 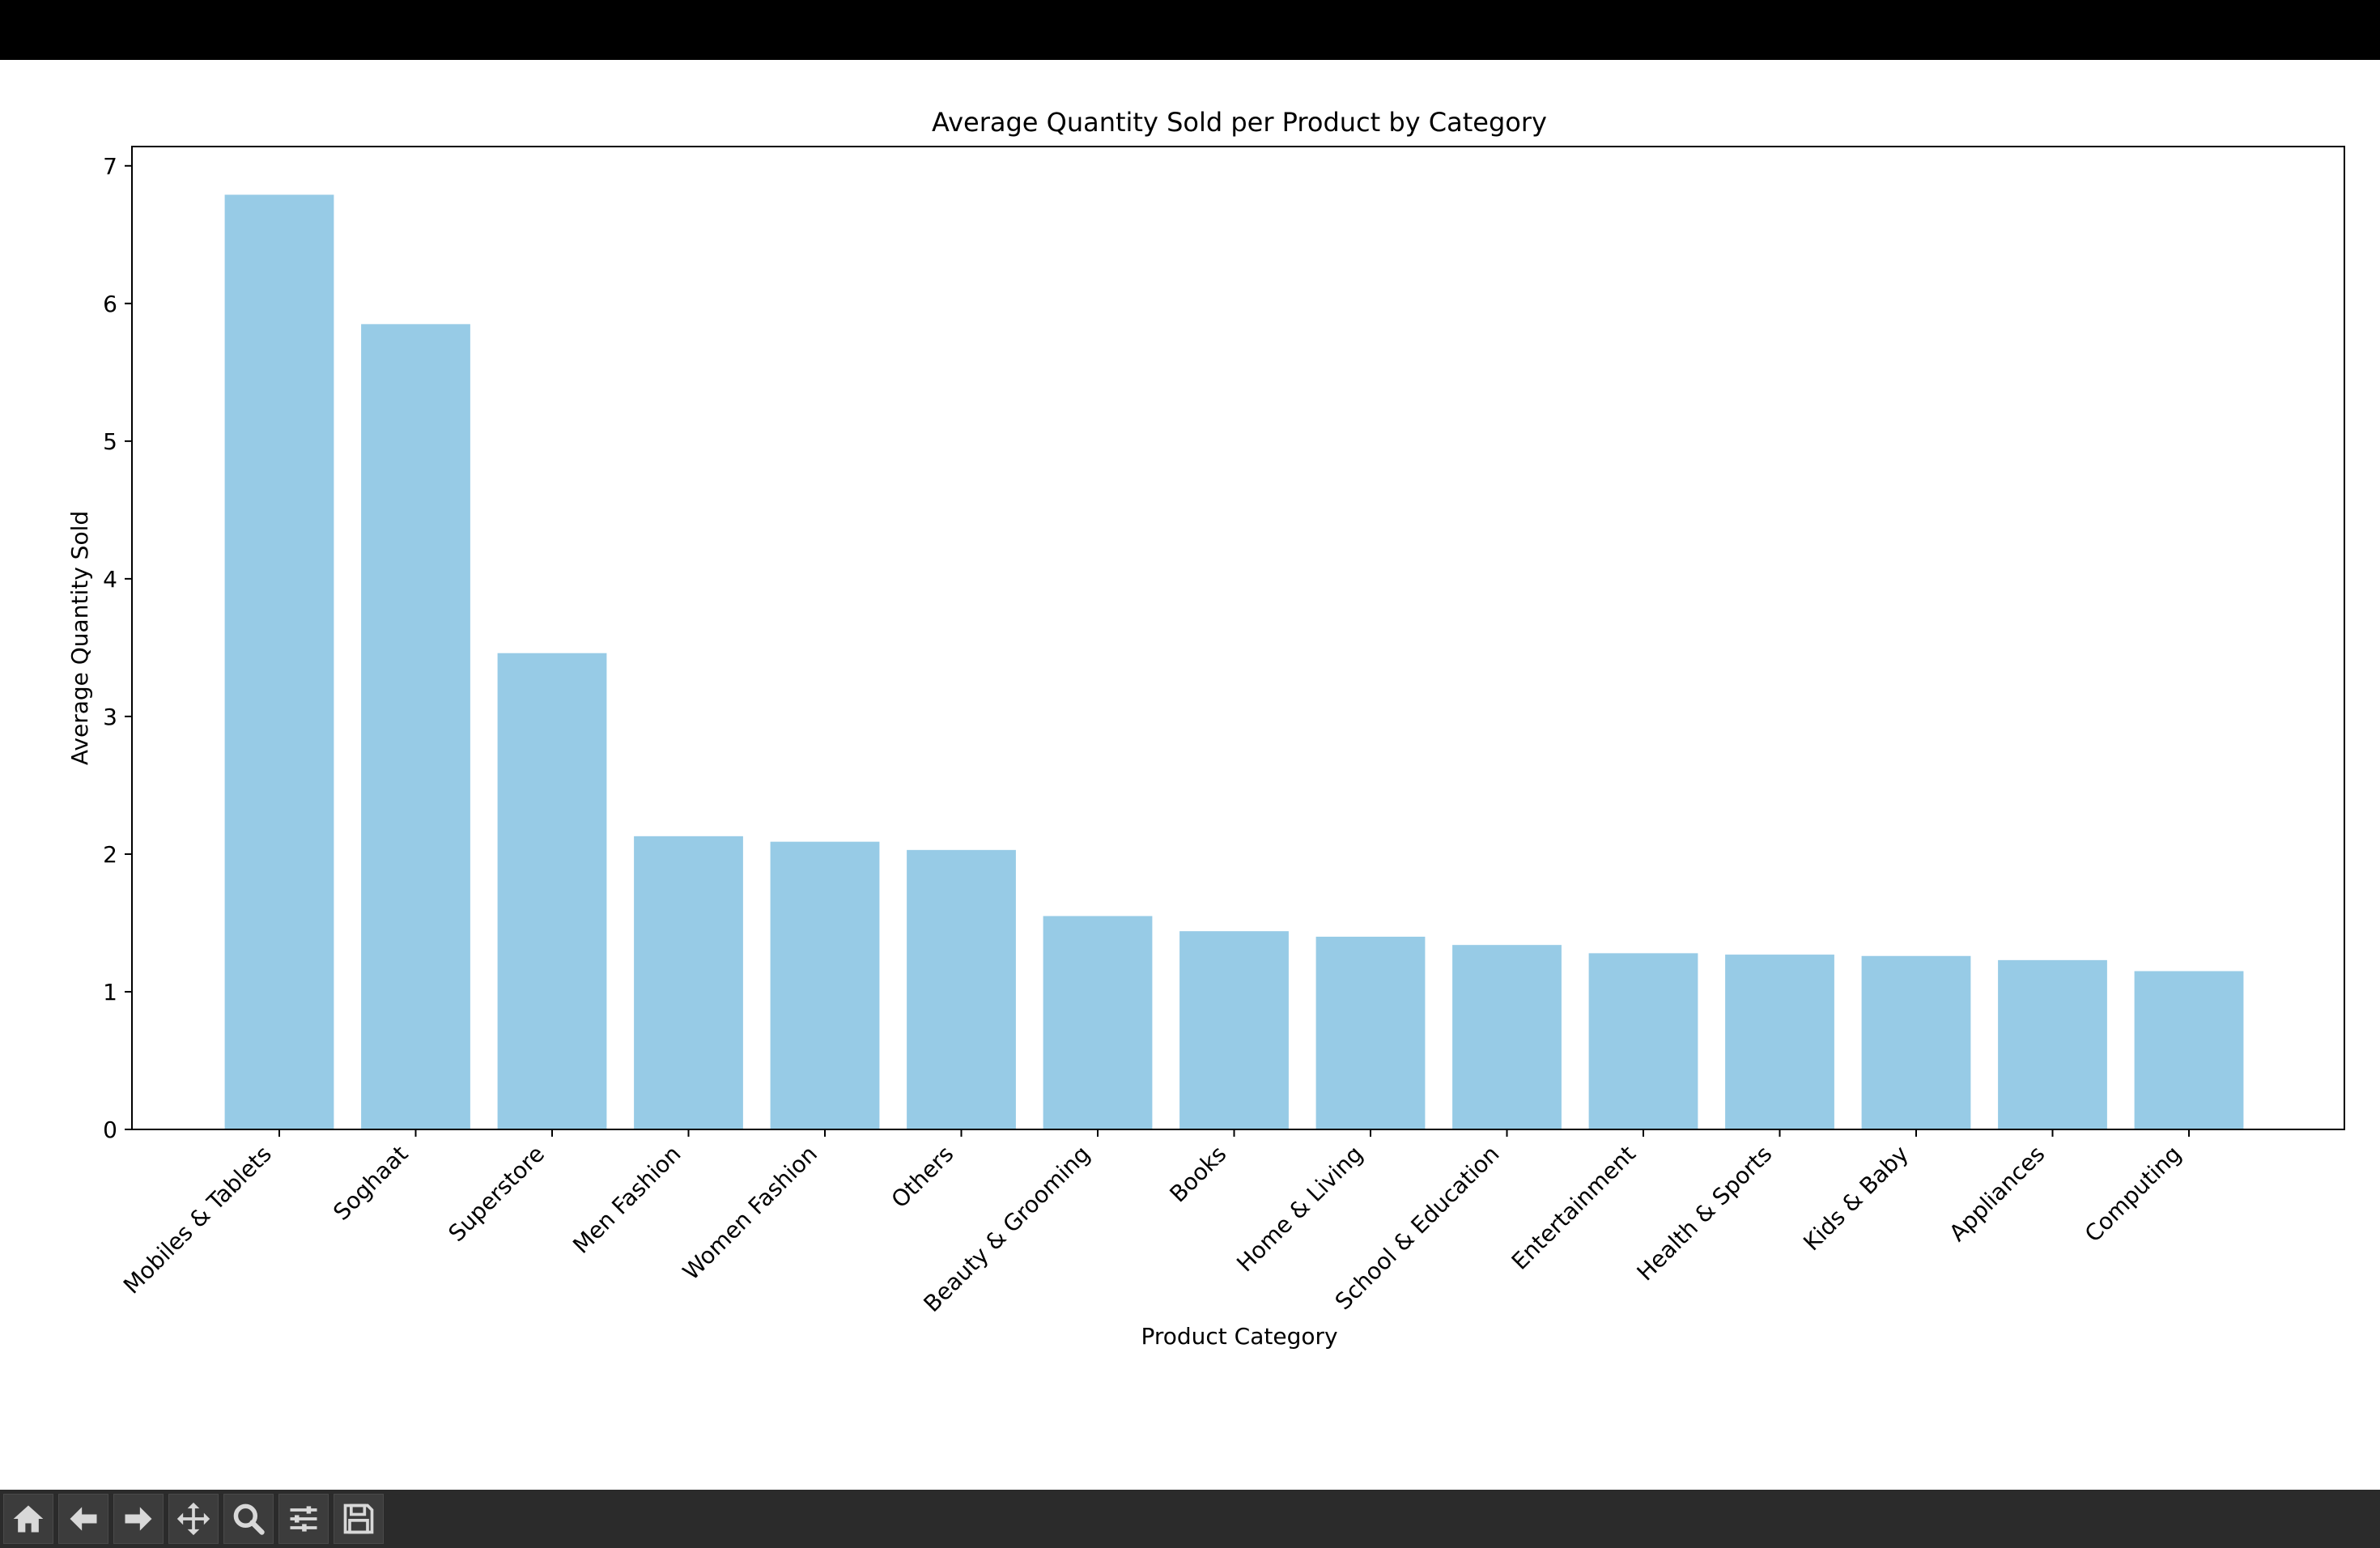 I want to click on home-icon, so click(x=29, y=1519).